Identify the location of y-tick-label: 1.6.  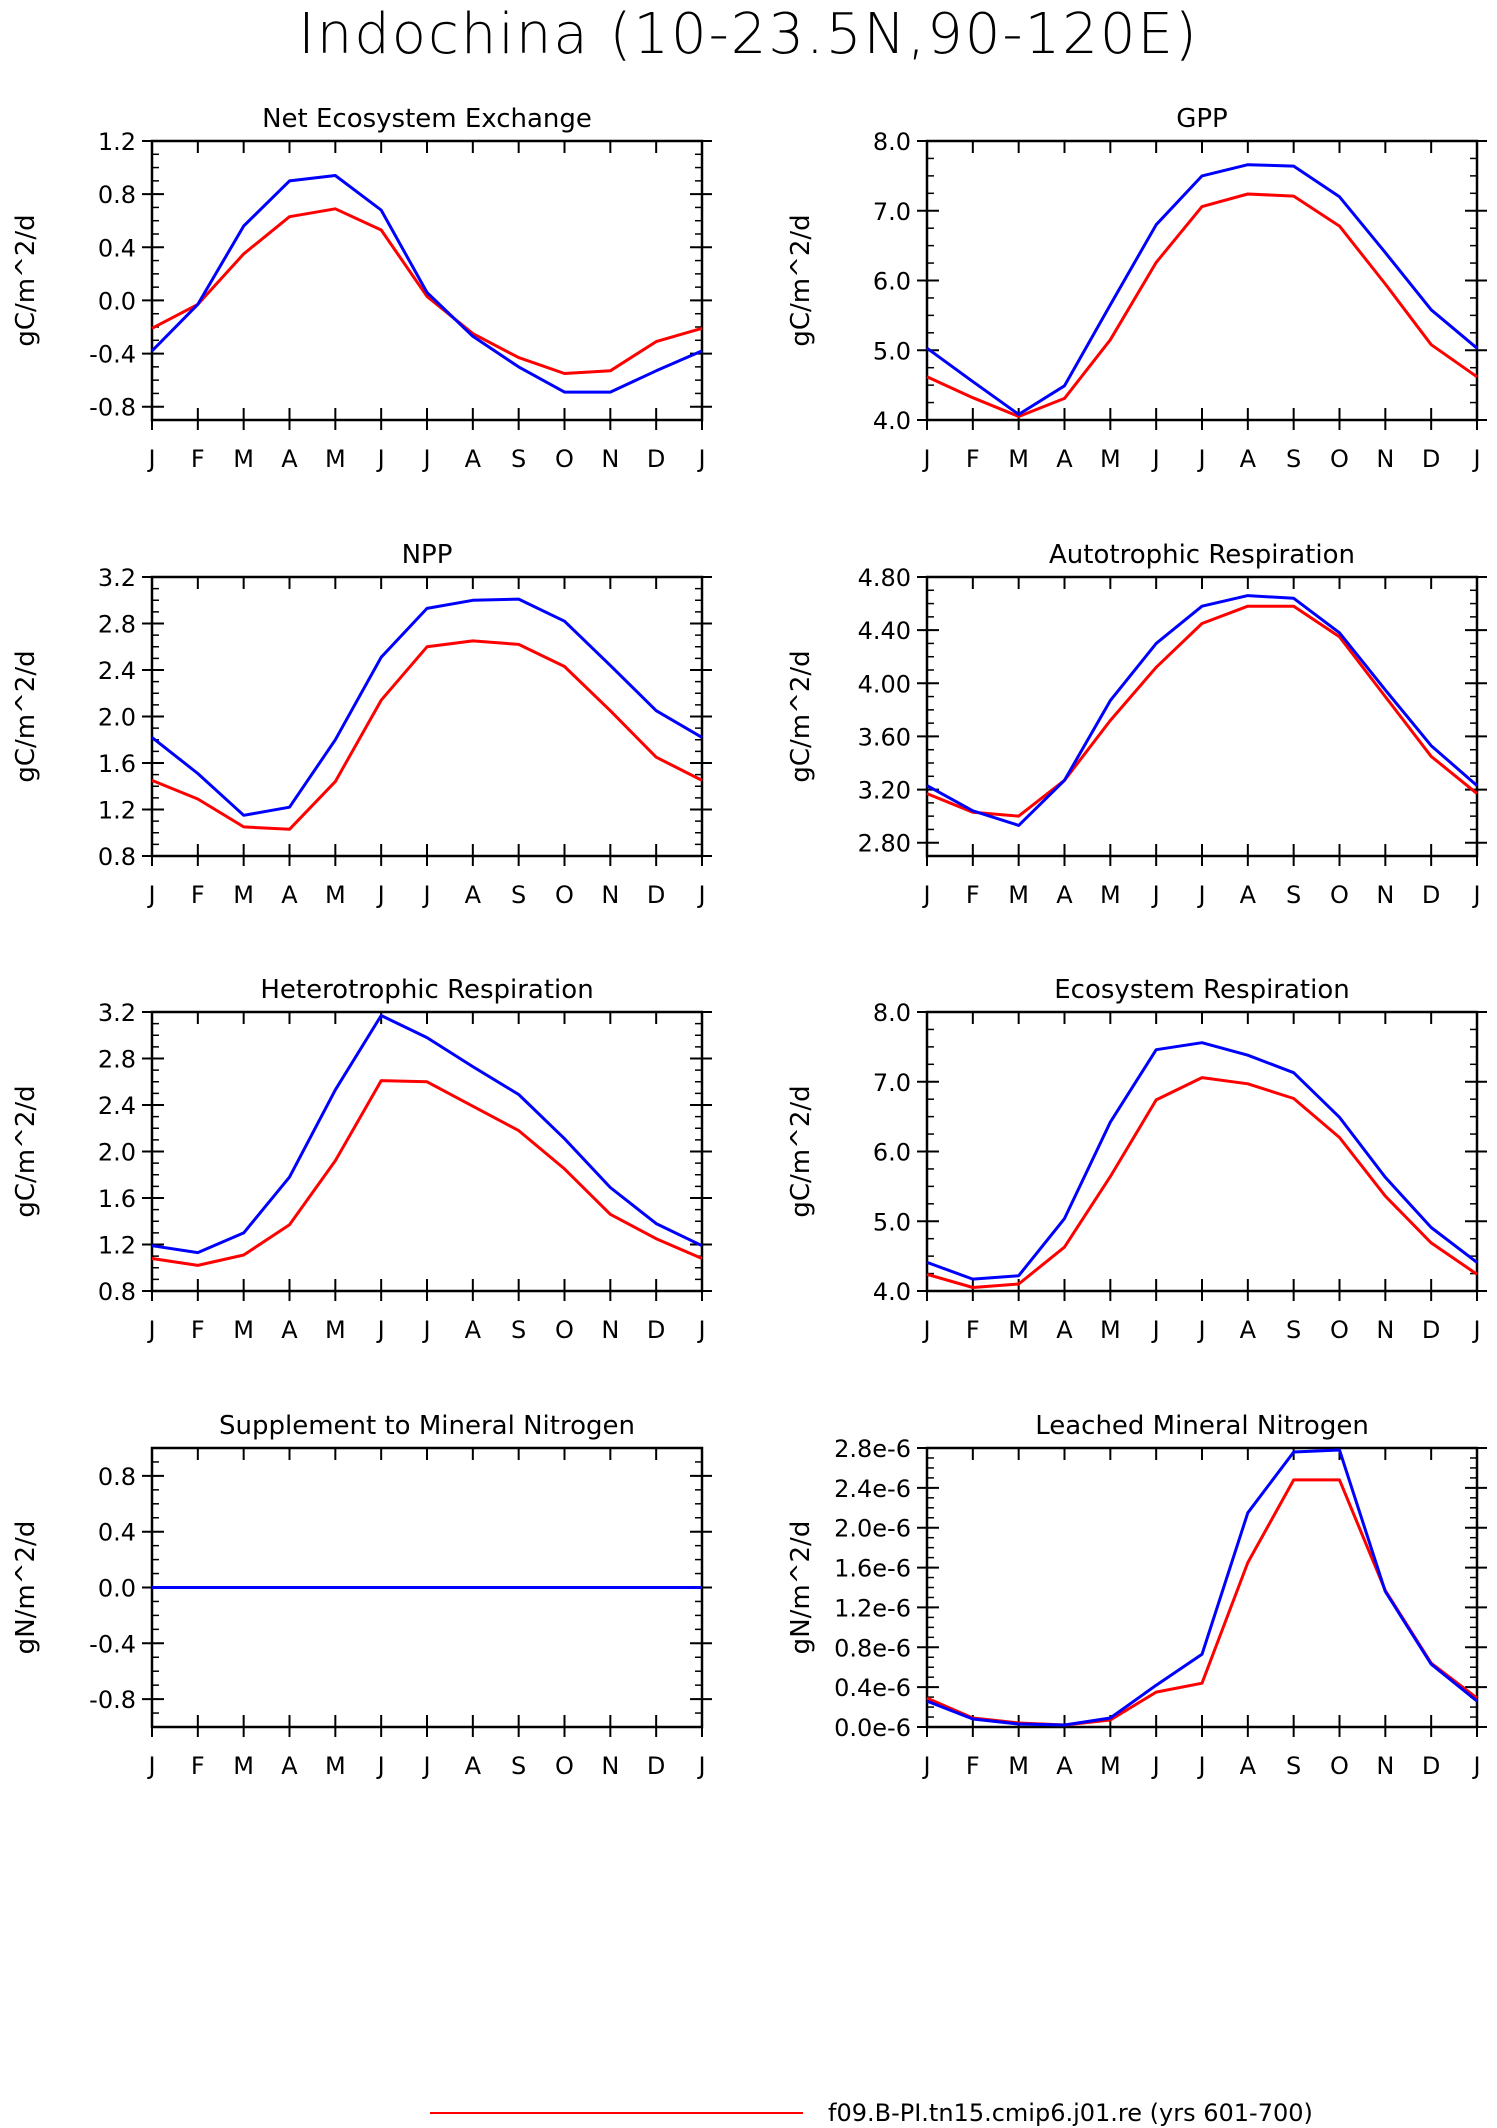
(117, 764).